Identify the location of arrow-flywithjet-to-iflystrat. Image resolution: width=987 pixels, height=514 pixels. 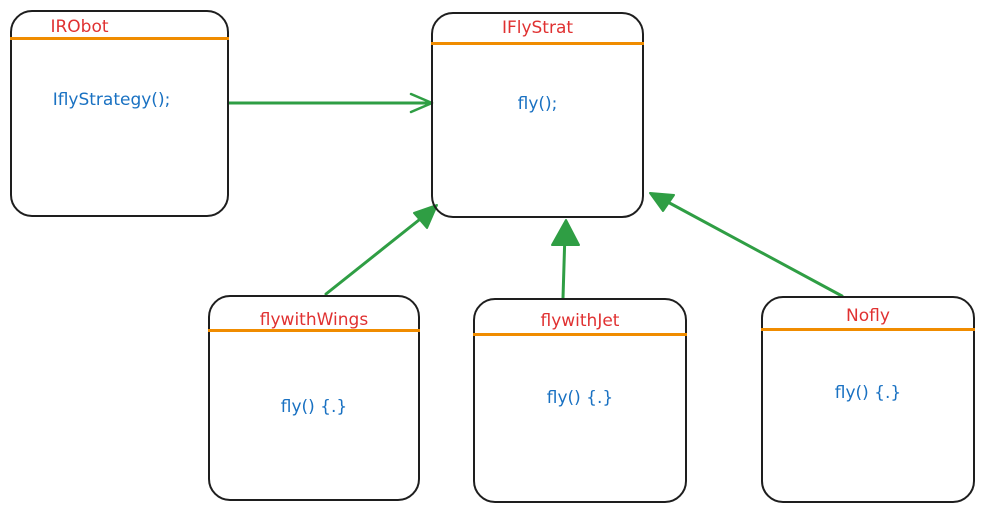
(565, 259).